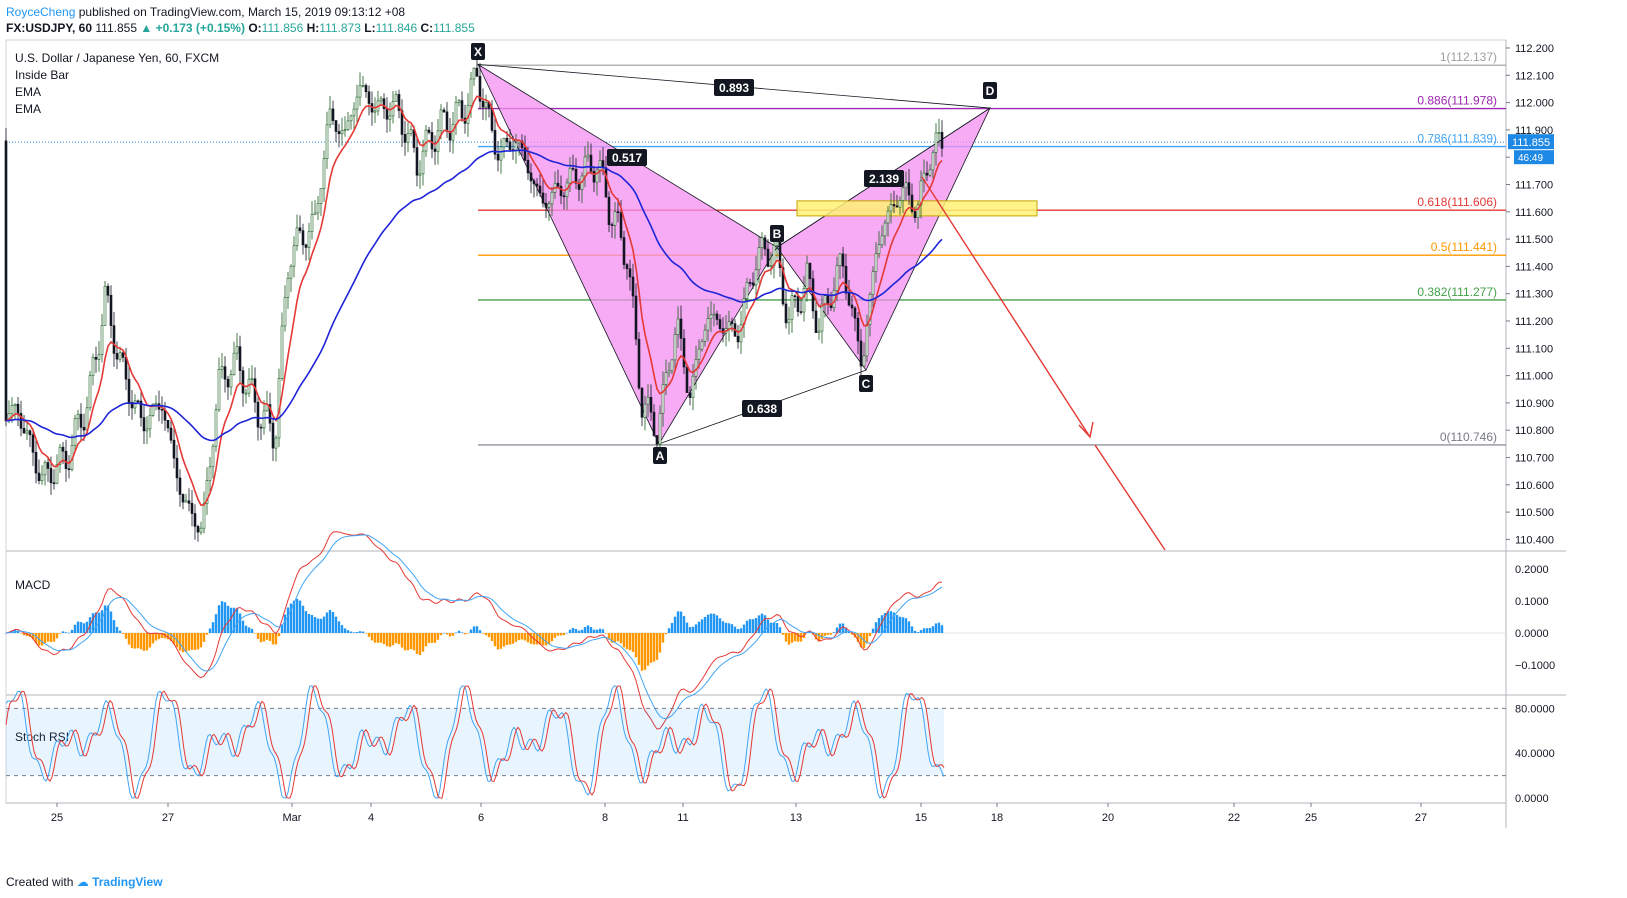  I want to click on time-axis-label: 11, so click(682, 818).